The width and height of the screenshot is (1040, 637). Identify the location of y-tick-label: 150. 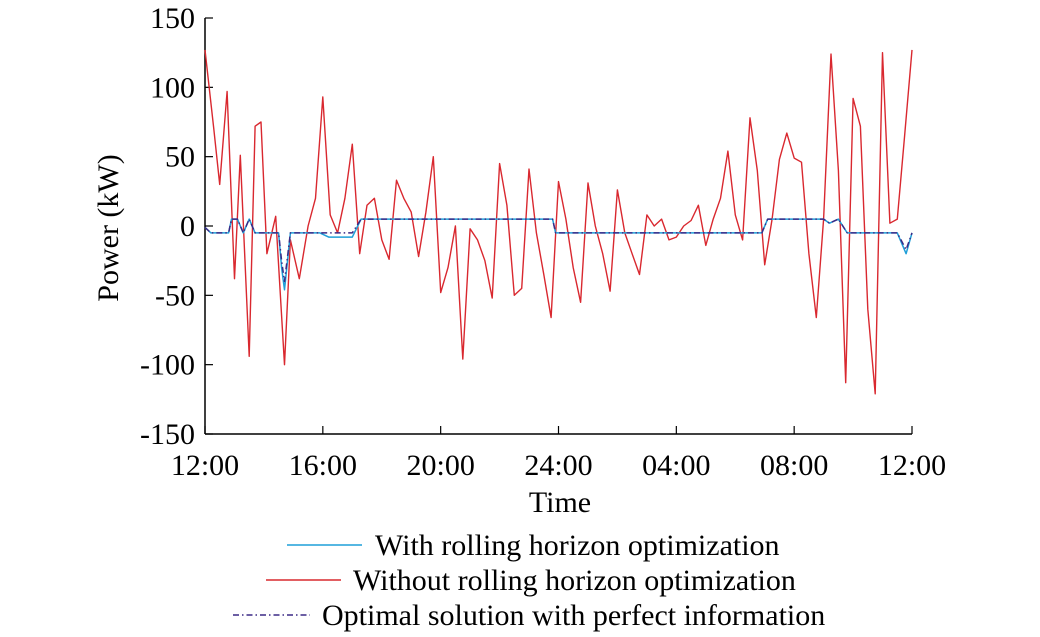
(172, 18).